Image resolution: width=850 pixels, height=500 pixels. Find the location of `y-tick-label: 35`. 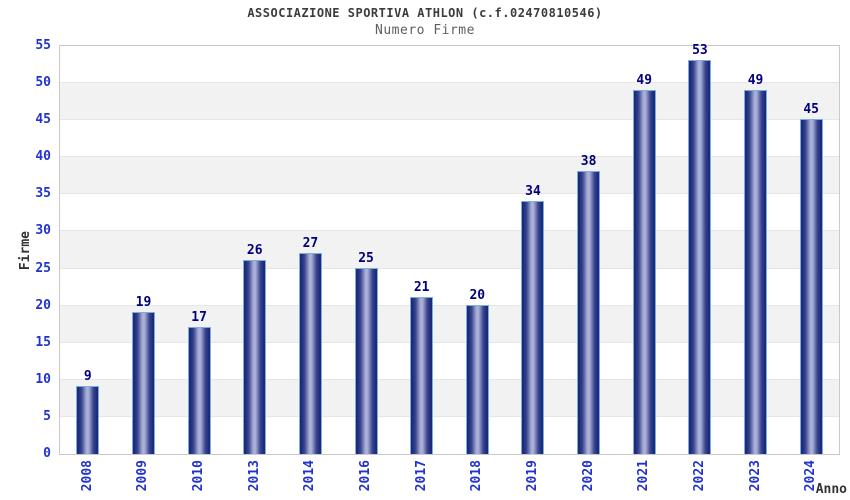

y-tick-label: 35 is located at coordinates (43, 194).